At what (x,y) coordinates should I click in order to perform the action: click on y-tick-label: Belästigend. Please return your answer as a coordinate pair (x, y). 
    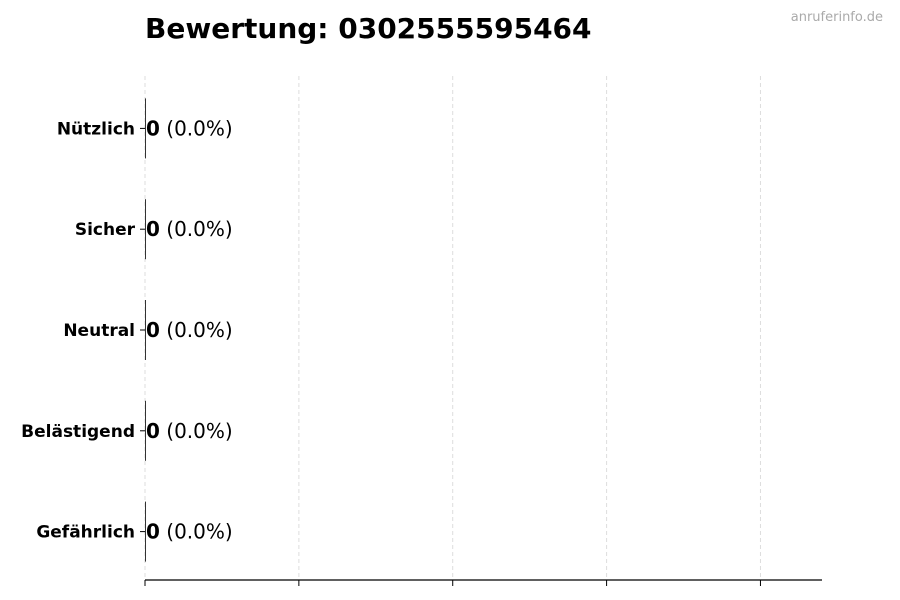
    Looking at the image, I should click on (78, 432).